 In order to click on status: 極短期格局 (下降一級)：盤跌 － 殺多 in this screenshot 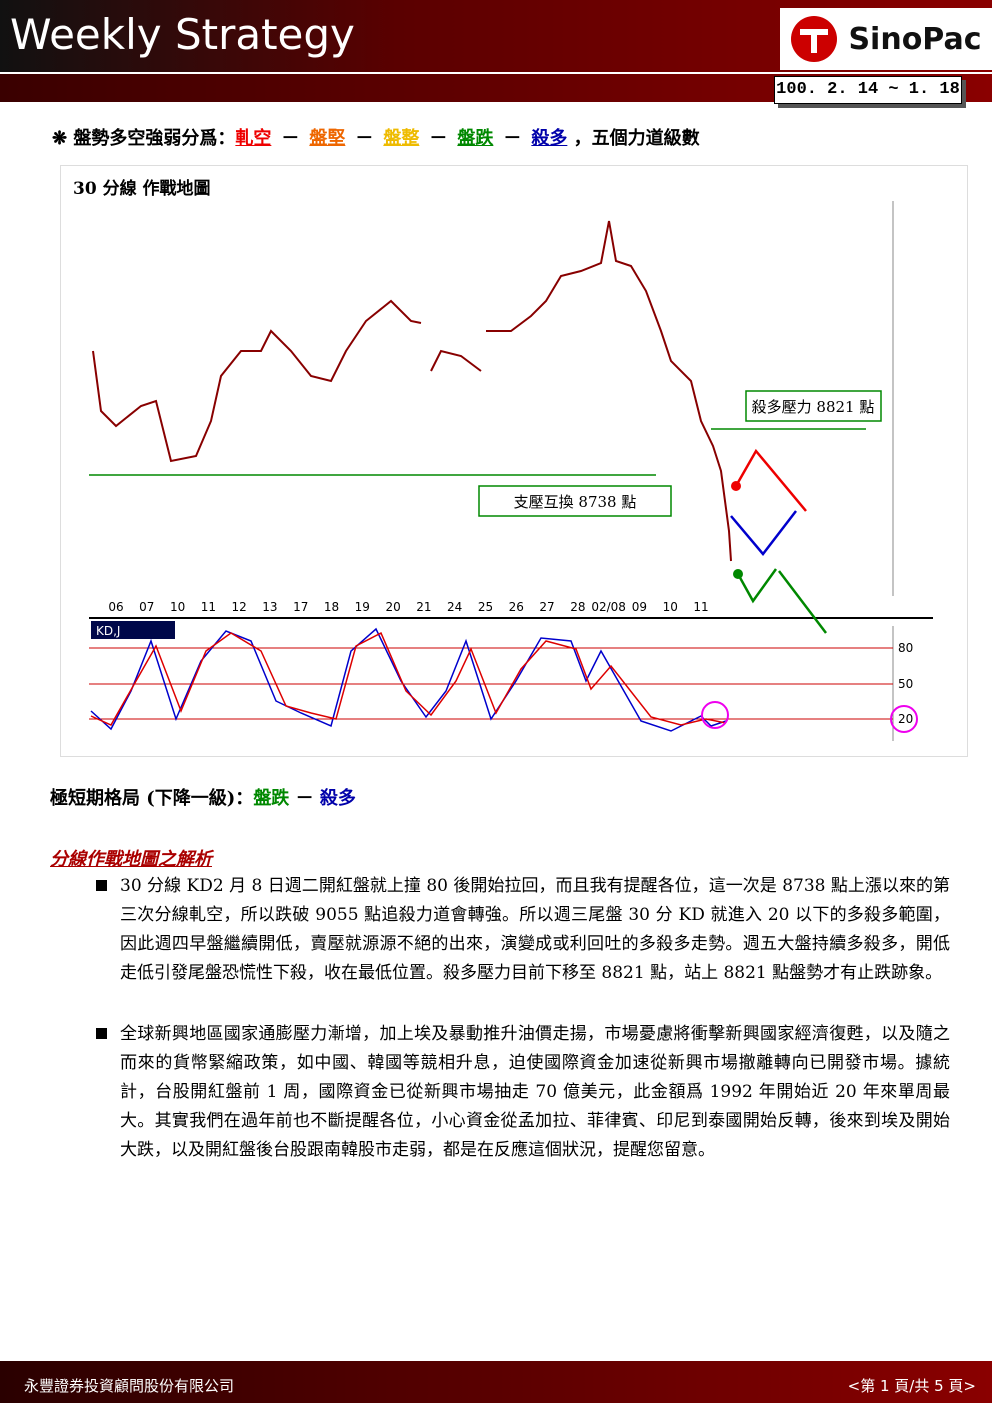, I will do `click(203, 797)`.